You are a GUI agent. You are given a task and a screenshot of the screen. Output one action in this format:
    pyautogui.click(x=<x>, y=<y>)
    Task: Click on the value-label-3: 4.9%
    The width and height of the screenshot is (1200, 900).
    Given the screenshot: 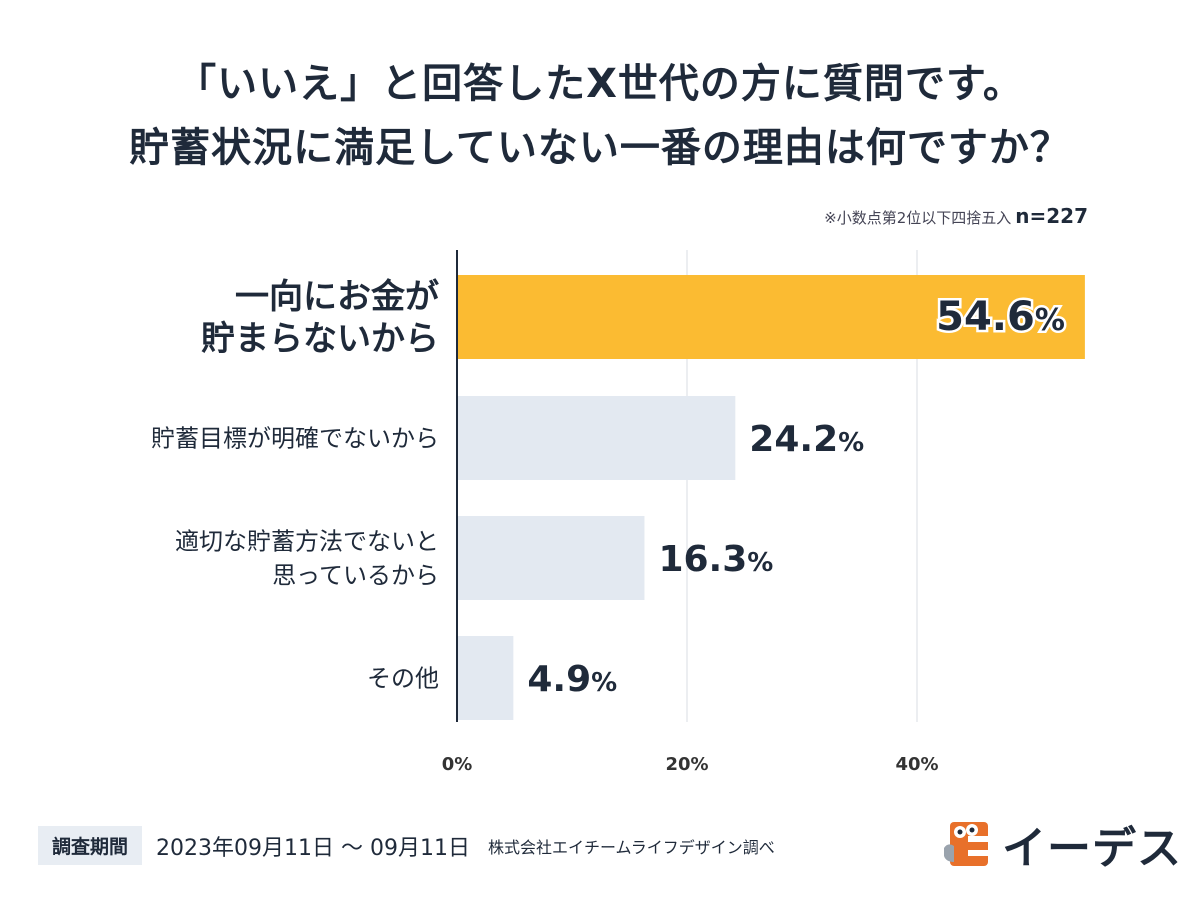 What is the action you would take?
    pyautogui.click(x=572, y=679)
    